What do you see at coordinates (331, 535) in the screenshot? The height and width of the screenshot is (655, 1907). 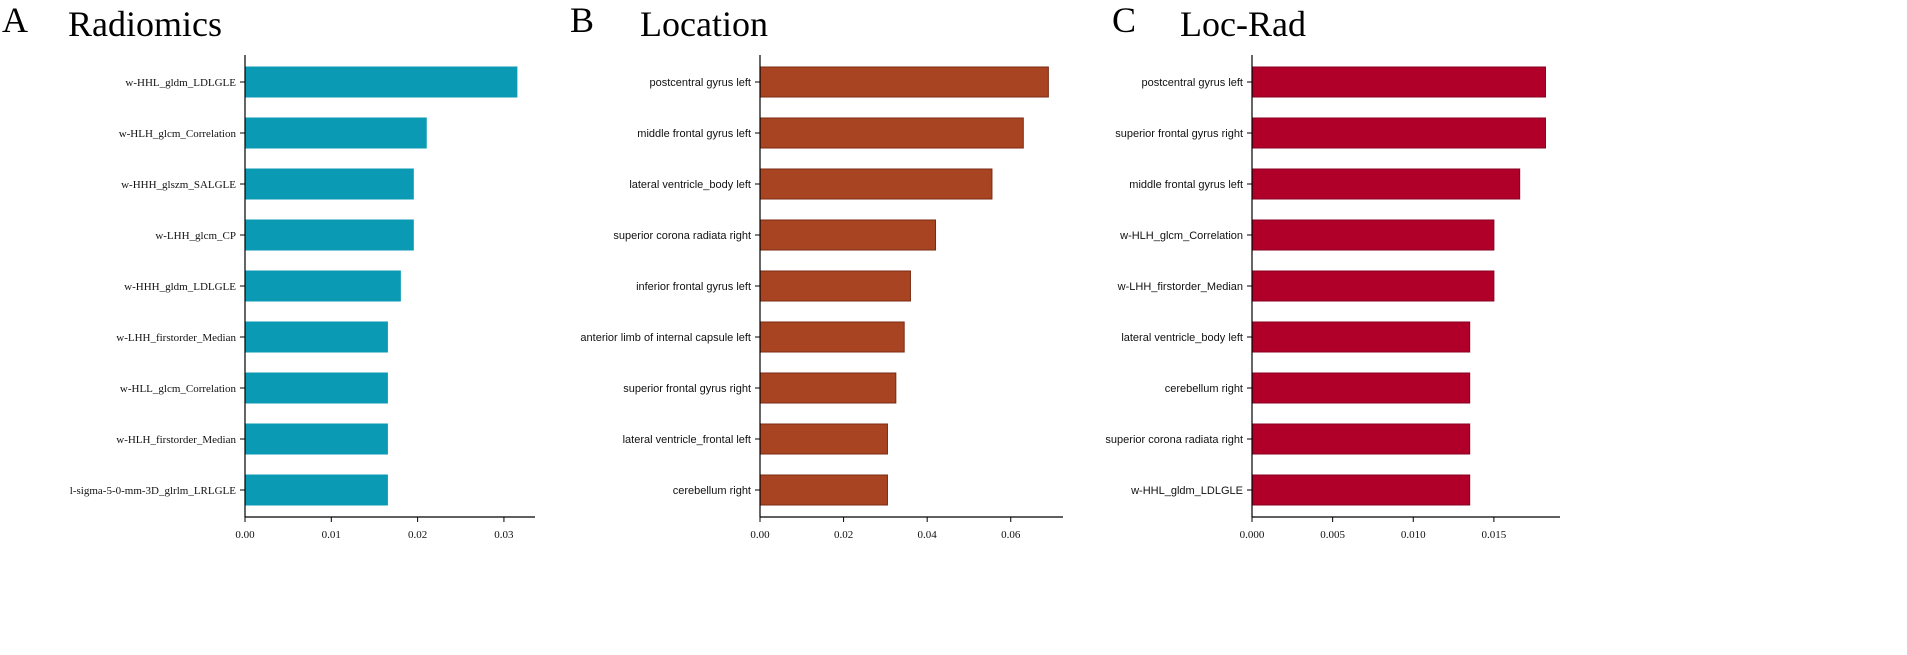 I see `x-tick-label: 0.01` at bounding box center [331, 535].